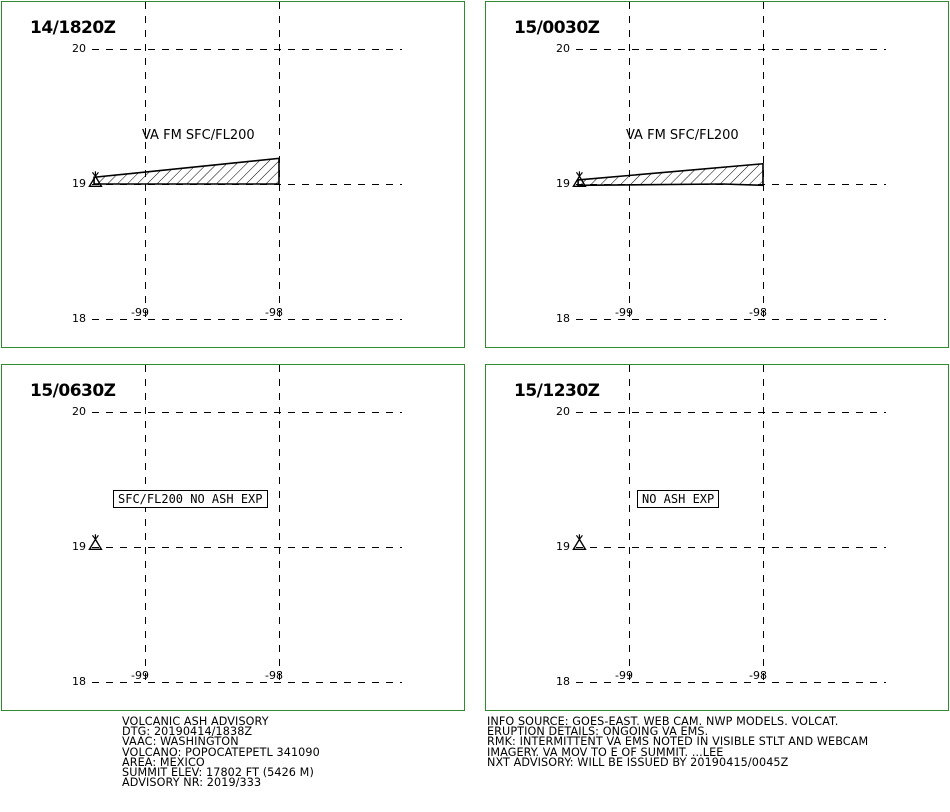  Describe the element at coordinates (73, 28) in the screenshot. I see `panel-time-title: 14/1820Z` at that location.